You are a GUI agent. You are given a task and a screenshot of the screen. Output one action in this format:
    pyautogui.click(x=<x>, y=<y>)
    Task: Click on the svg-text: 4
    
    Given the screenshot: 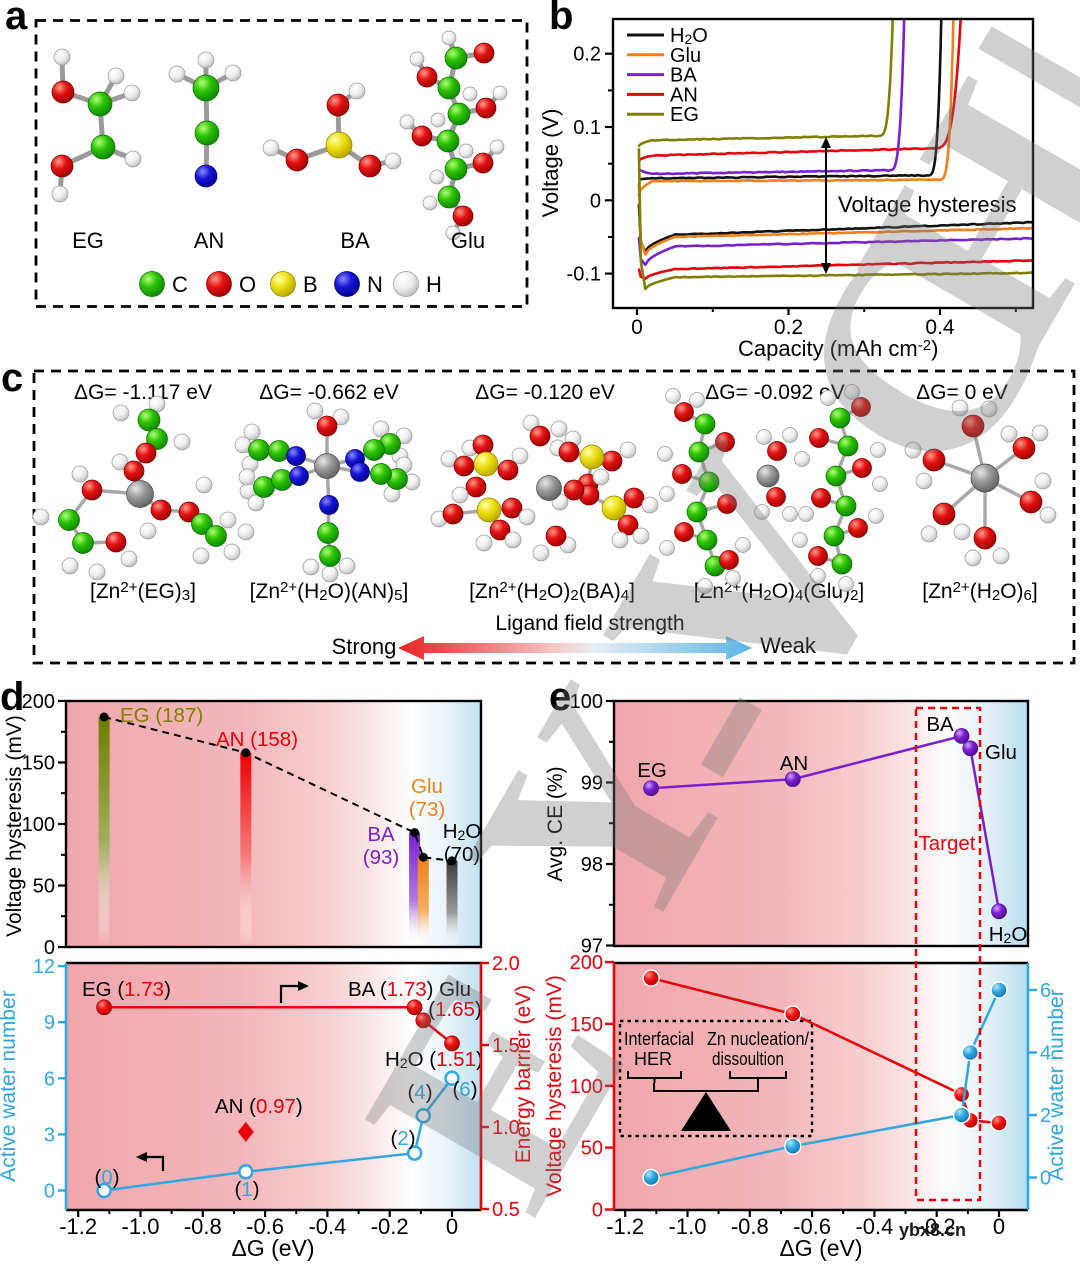 What is the action you would take?
    pyautogui.click(x=1045, y=1054)
    